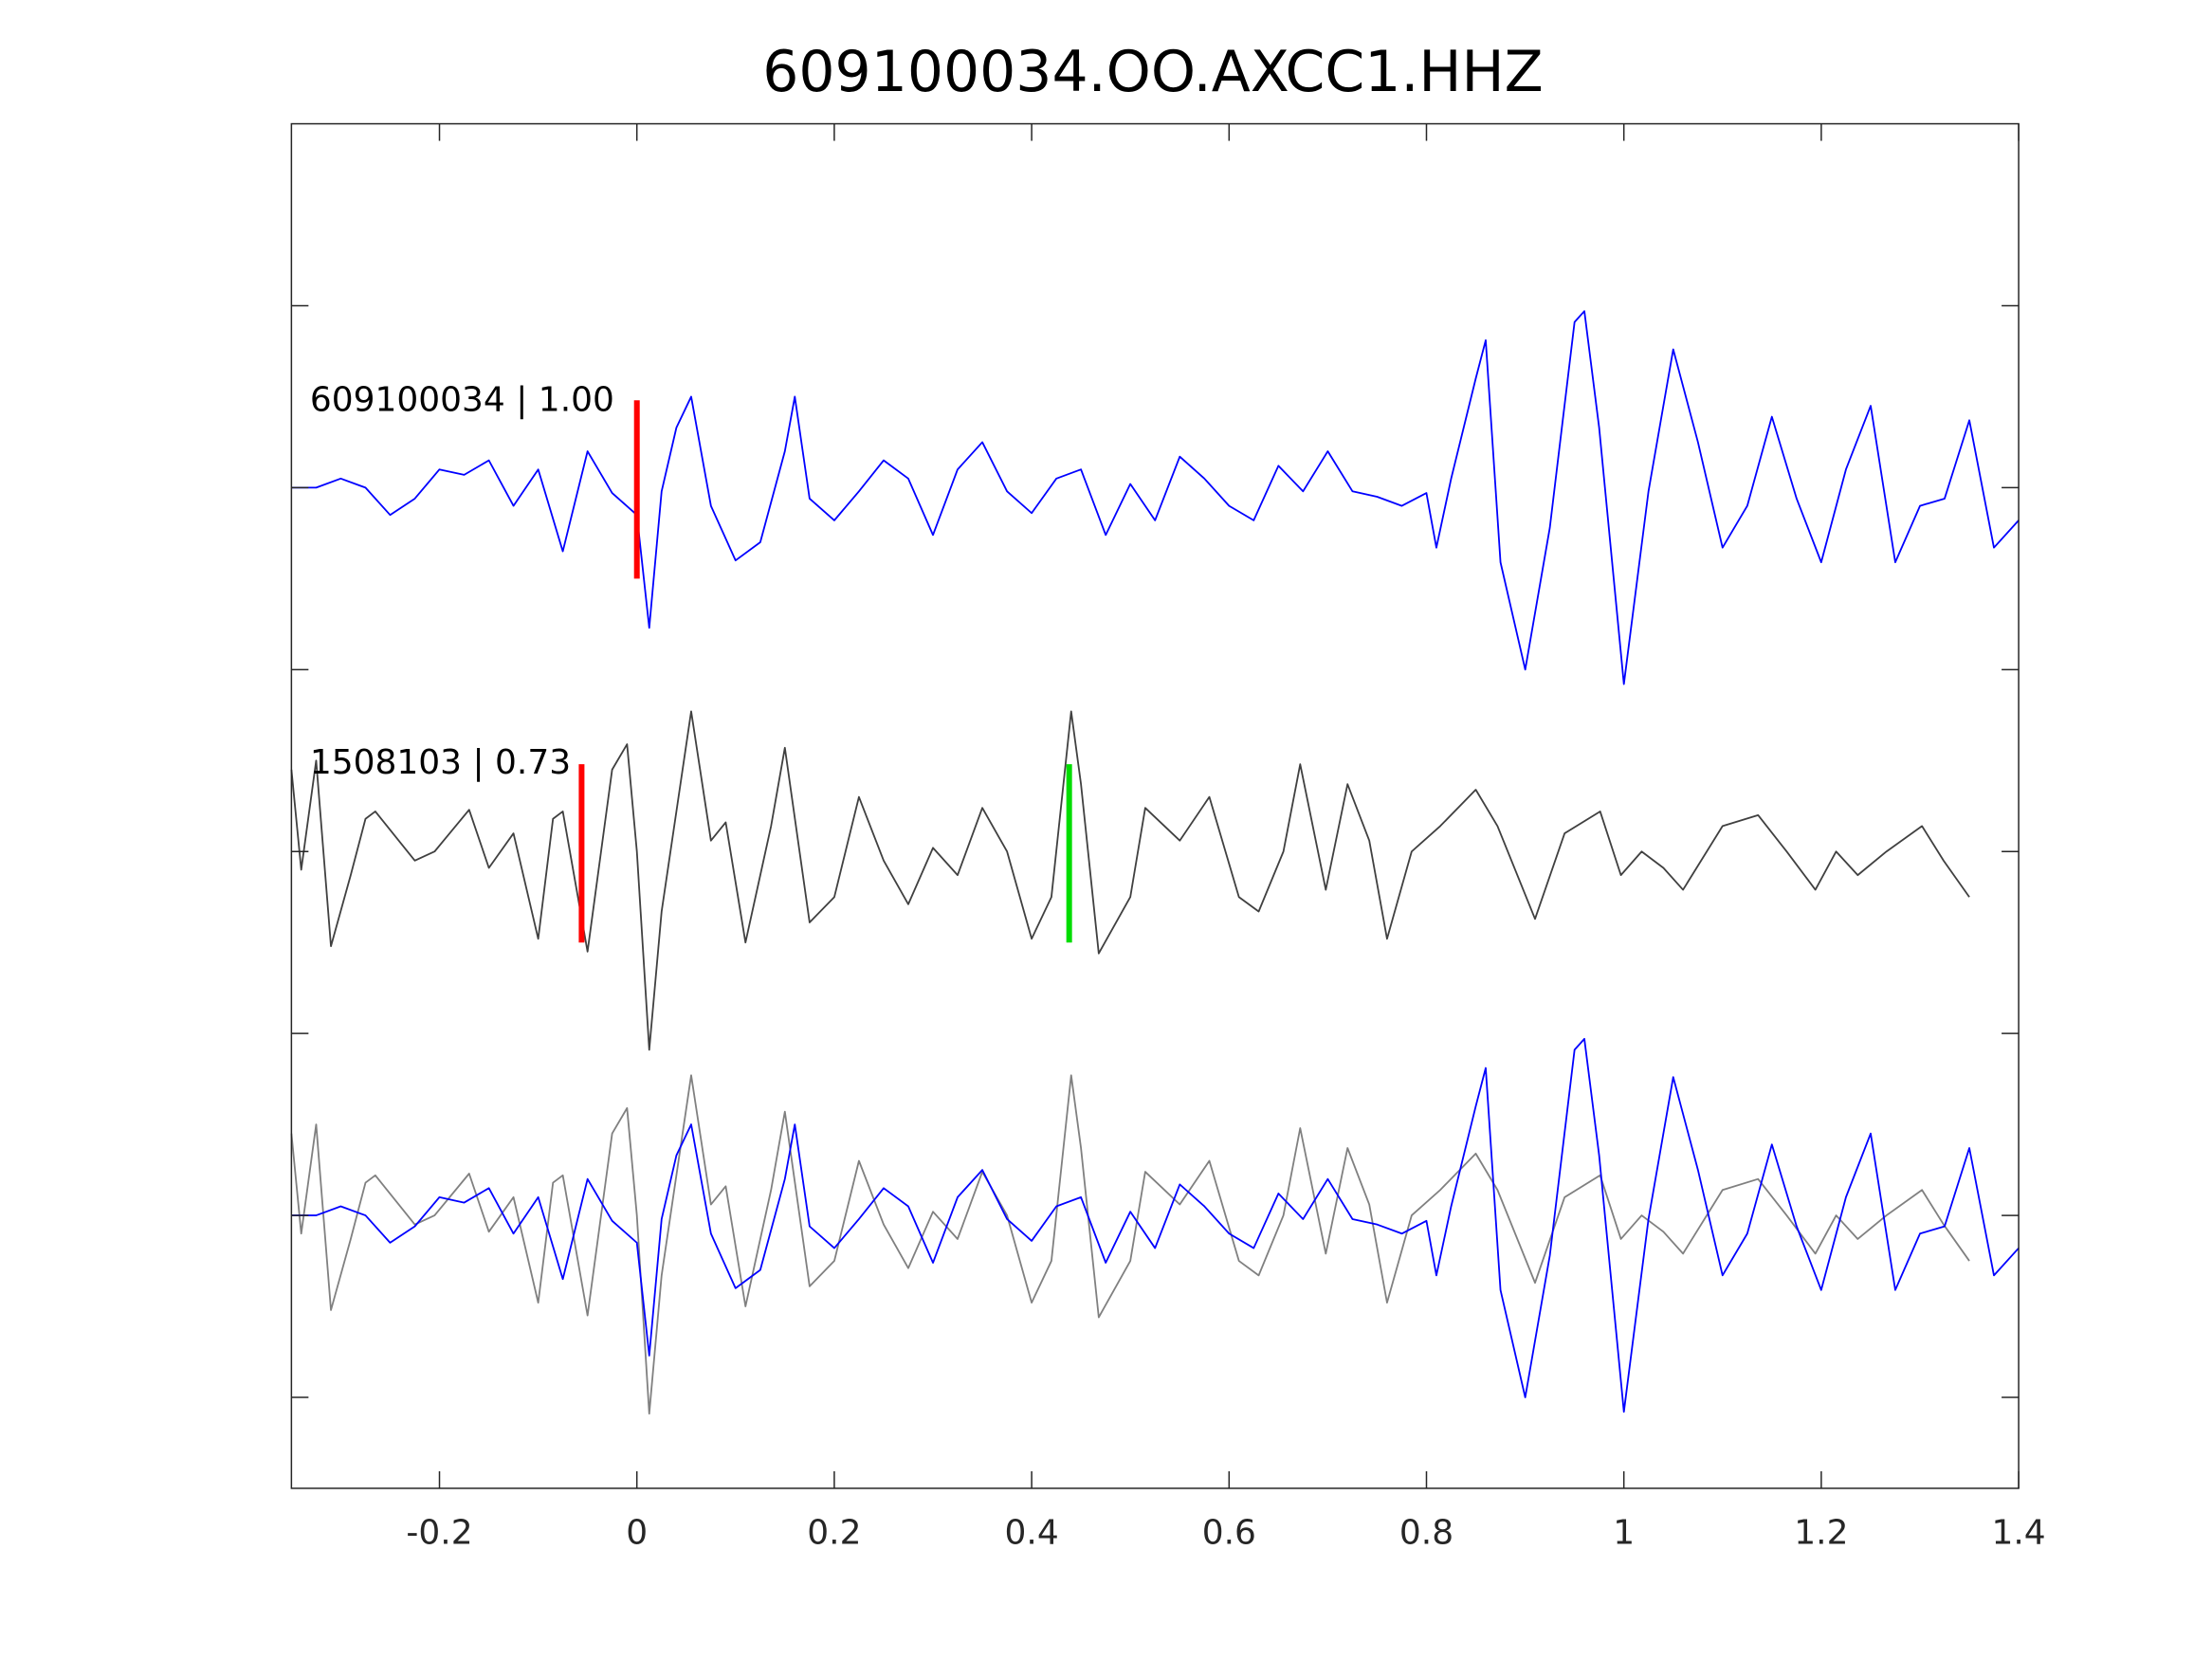 The height and width of the screenshot is (1659, 2212). What do you see at coordinates (834, 1532) in the screenshot?
I see `x-tick-label: 0.2` at bounding box center [834, 1532].